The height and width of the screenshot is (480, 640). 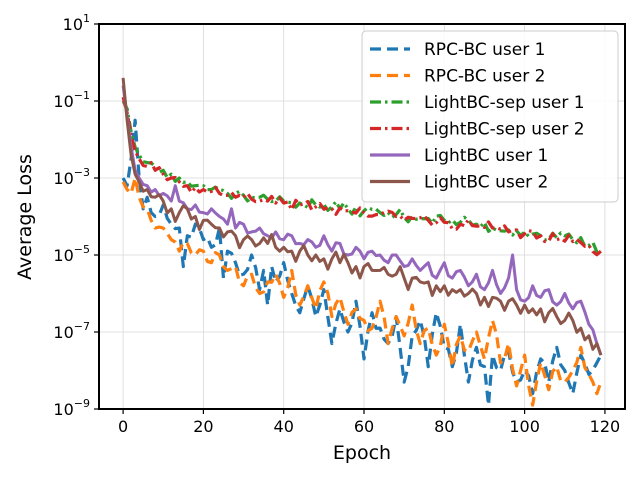 What do you see at coordinates (82, 172) in the screenshot?
I see `y-tick-exponent: −3` at bounding box center [82, 172].